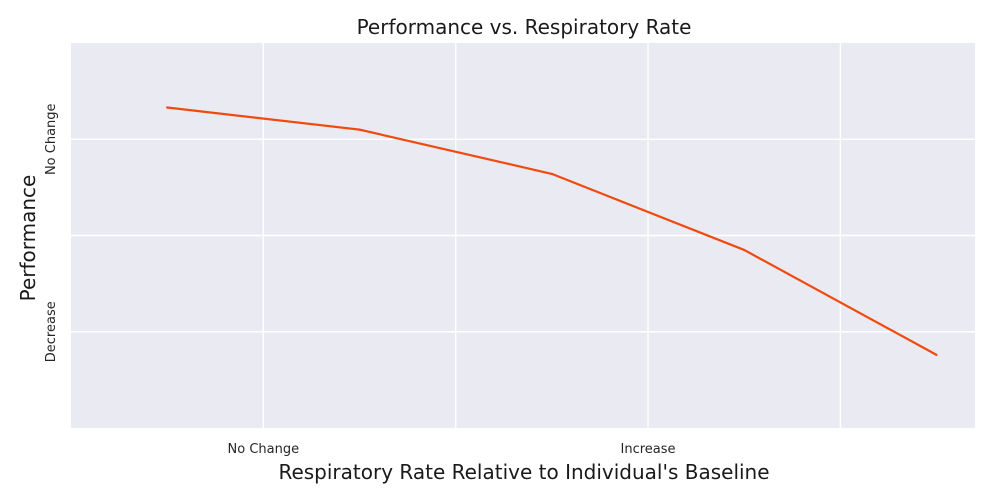 Image resolution: width=1000 pixels, height=500 pixels. What do you see at coordinates (51, 139) in the screenshot?
I see `y-tick-label: No Change` at bounding box center [51, 139].